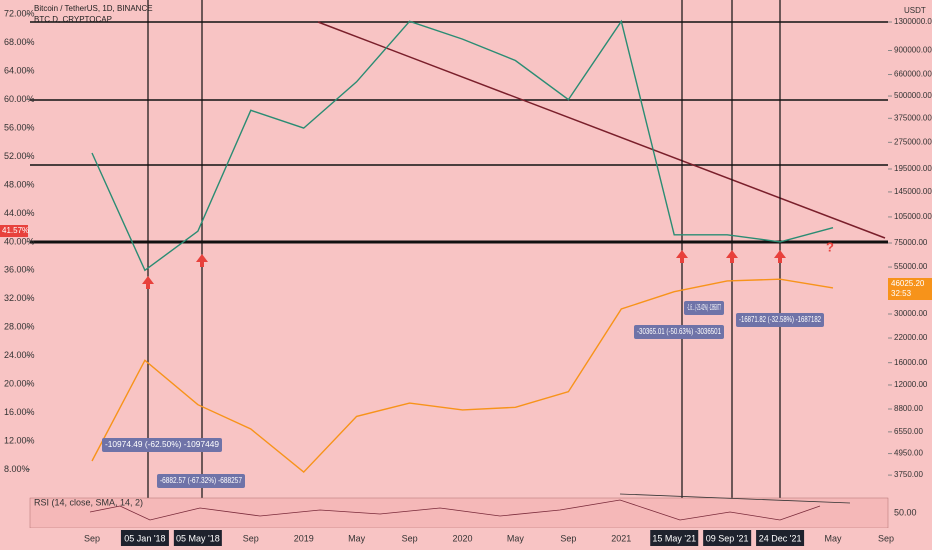 The image size is (932, 550). Describe the element at coordinates (908, 453) in the screenshot. I see `y2-tick-label: 4950.00` at that location.